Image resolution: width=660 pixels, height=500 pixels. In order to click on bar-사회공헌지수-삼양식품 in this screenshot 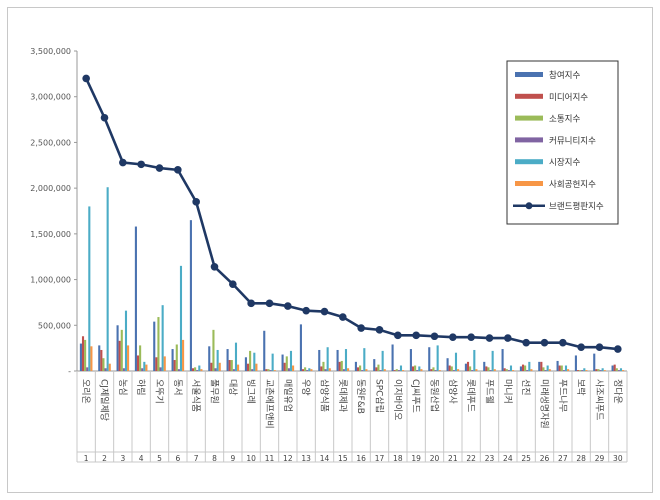, I will do `click(329, 369)`.